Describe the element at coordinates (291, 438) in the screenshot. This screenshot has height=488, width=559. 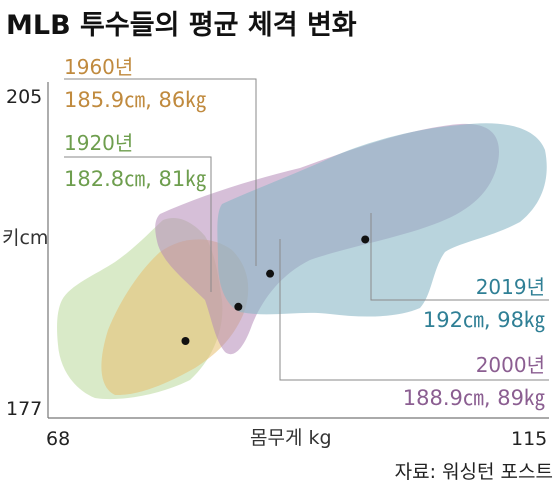
I see `x-axis-label: 몸무게 kg` at that location.